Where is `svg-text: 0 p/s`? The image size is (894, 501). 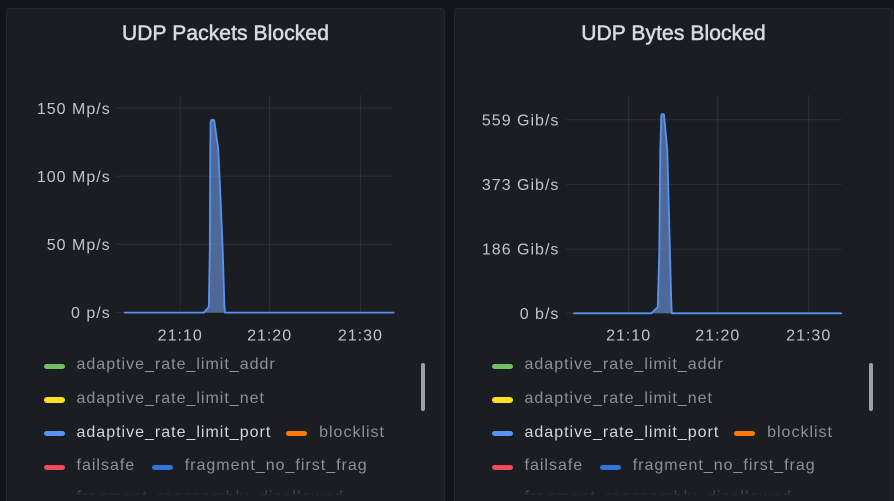
svg-text: 0 p/s is located at coordinates (91, 313).